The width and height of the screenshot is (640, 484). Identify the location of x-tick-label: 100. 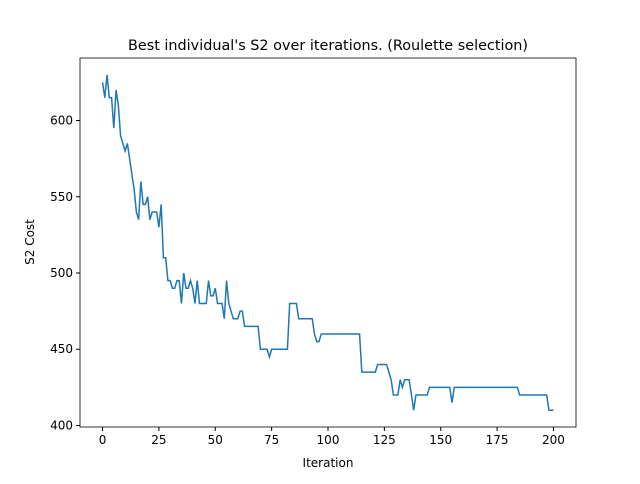
(328, 440).